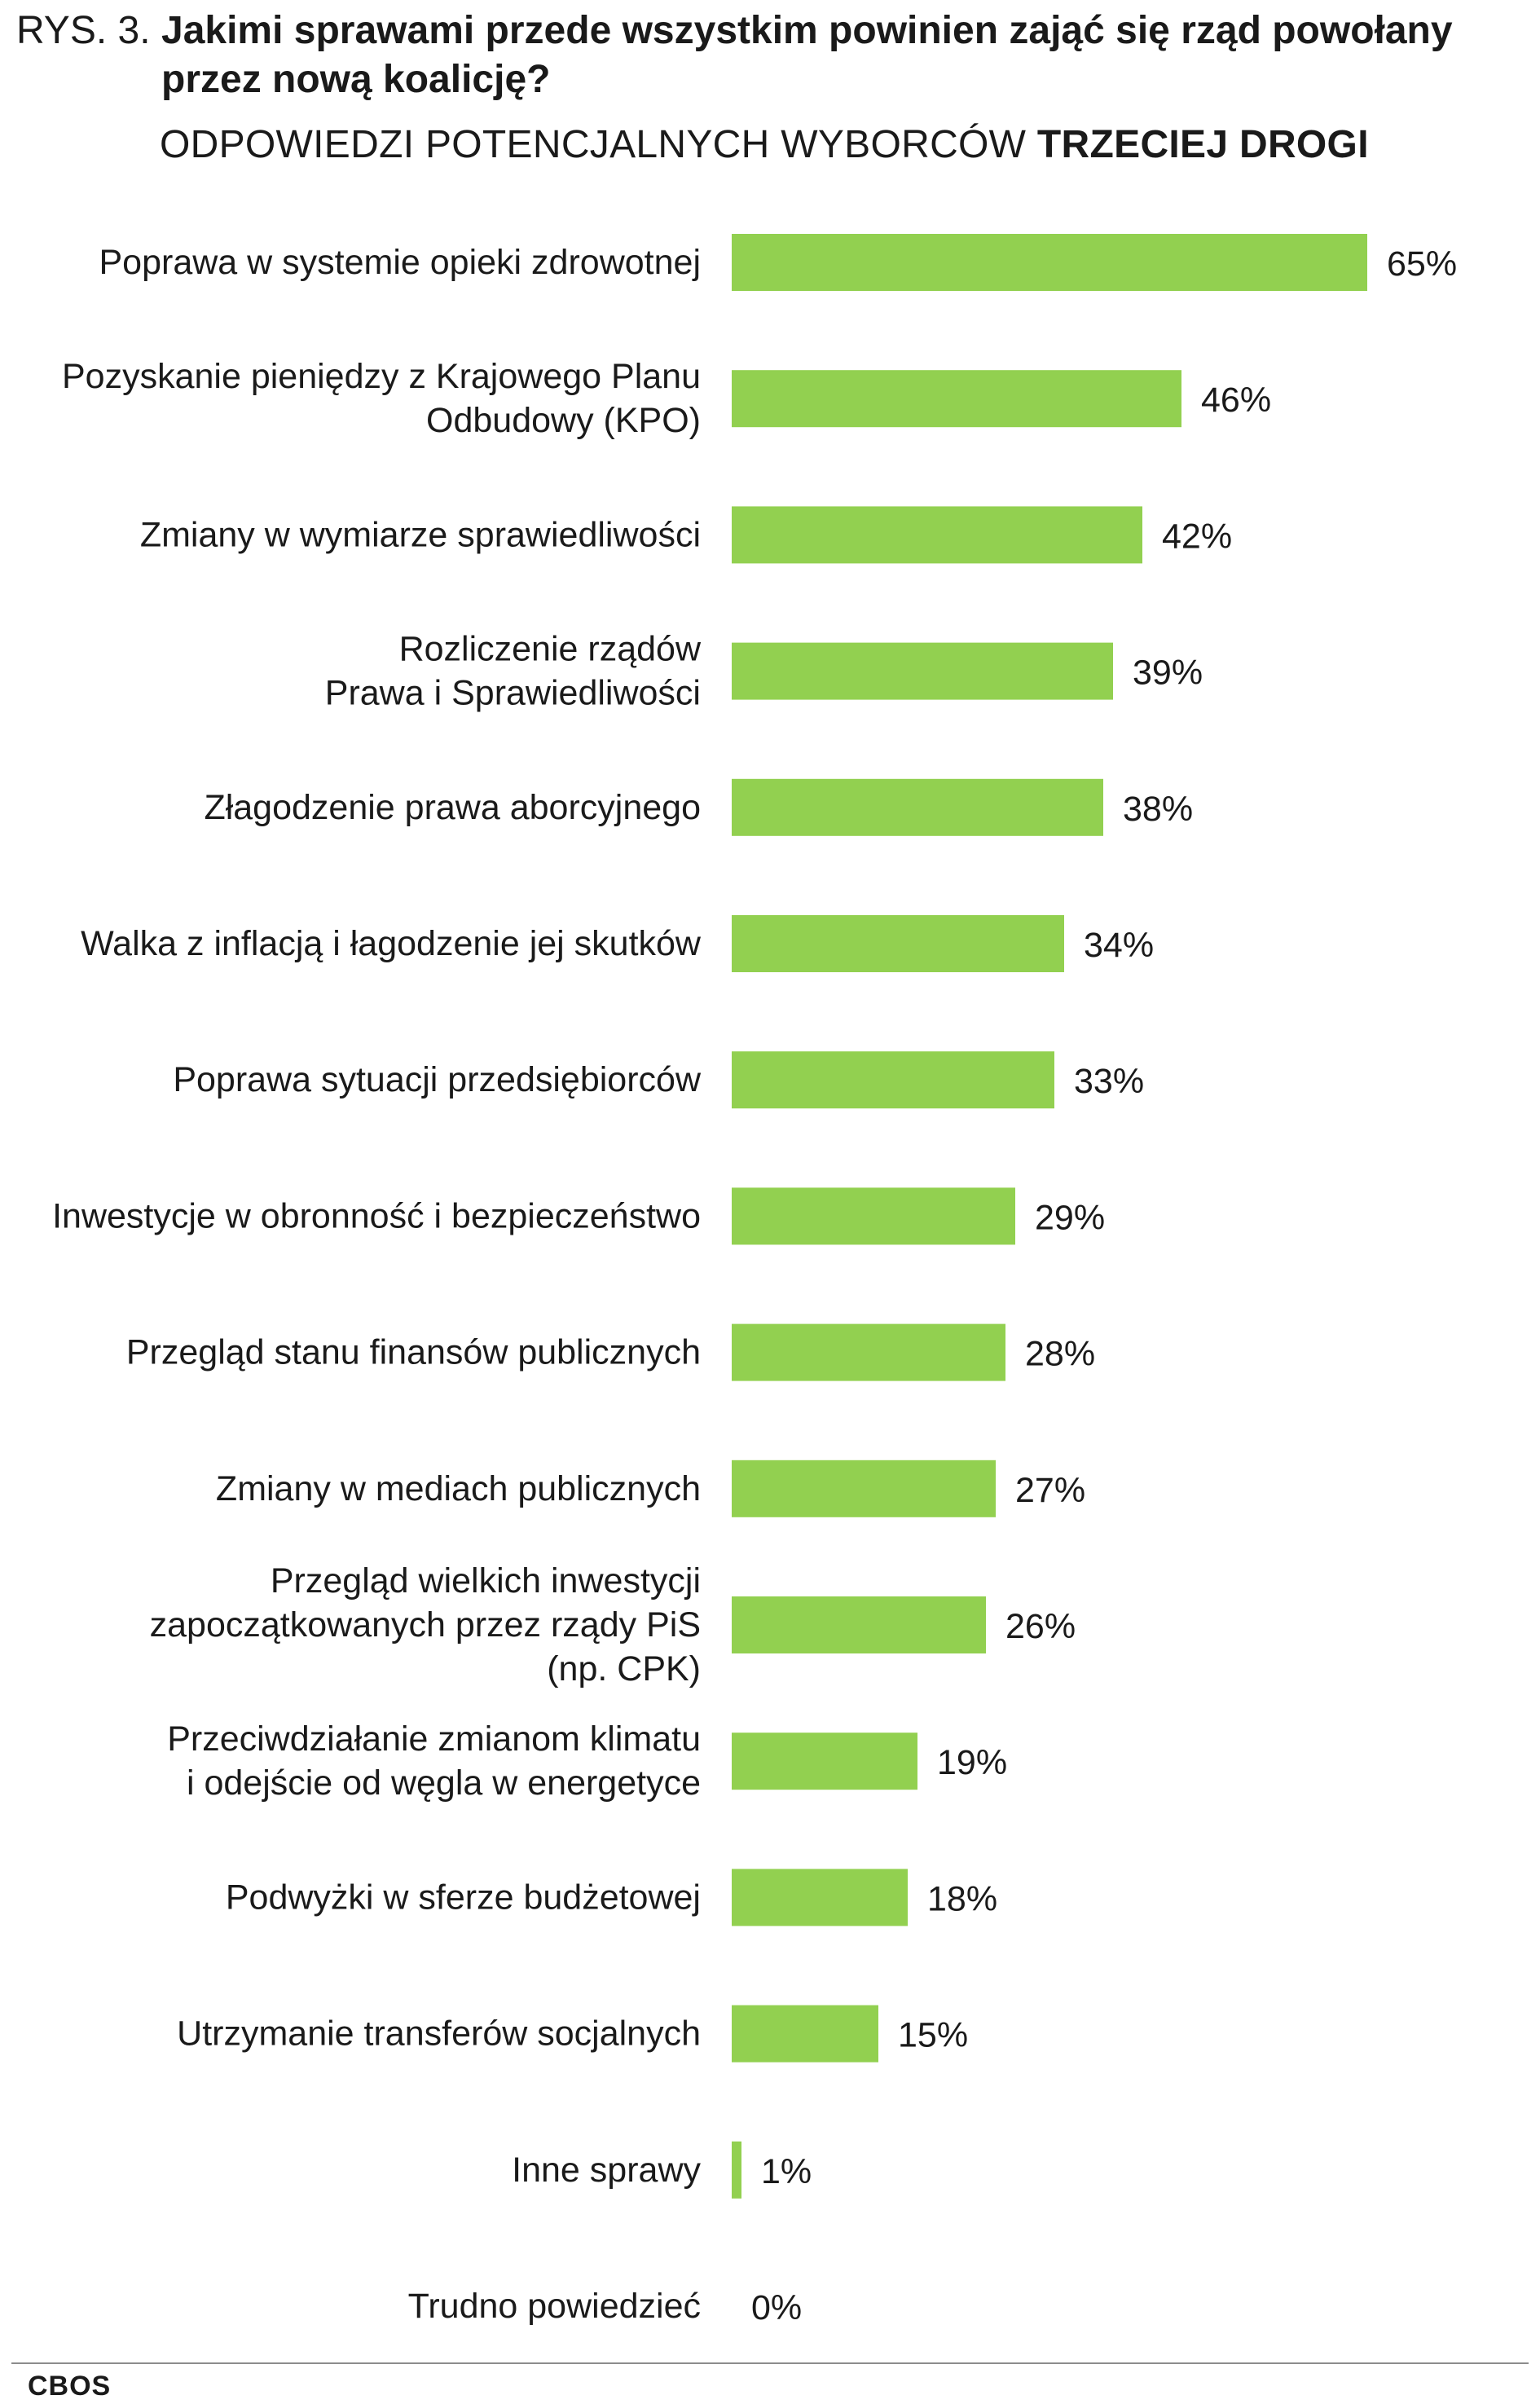 Image resolution: width=1540 pixels, height=2404 pixels. What do you see at coordinates (1168, 673) in the screenshot?
I see `value-label: 39%` at bounding box center [1168, 673].